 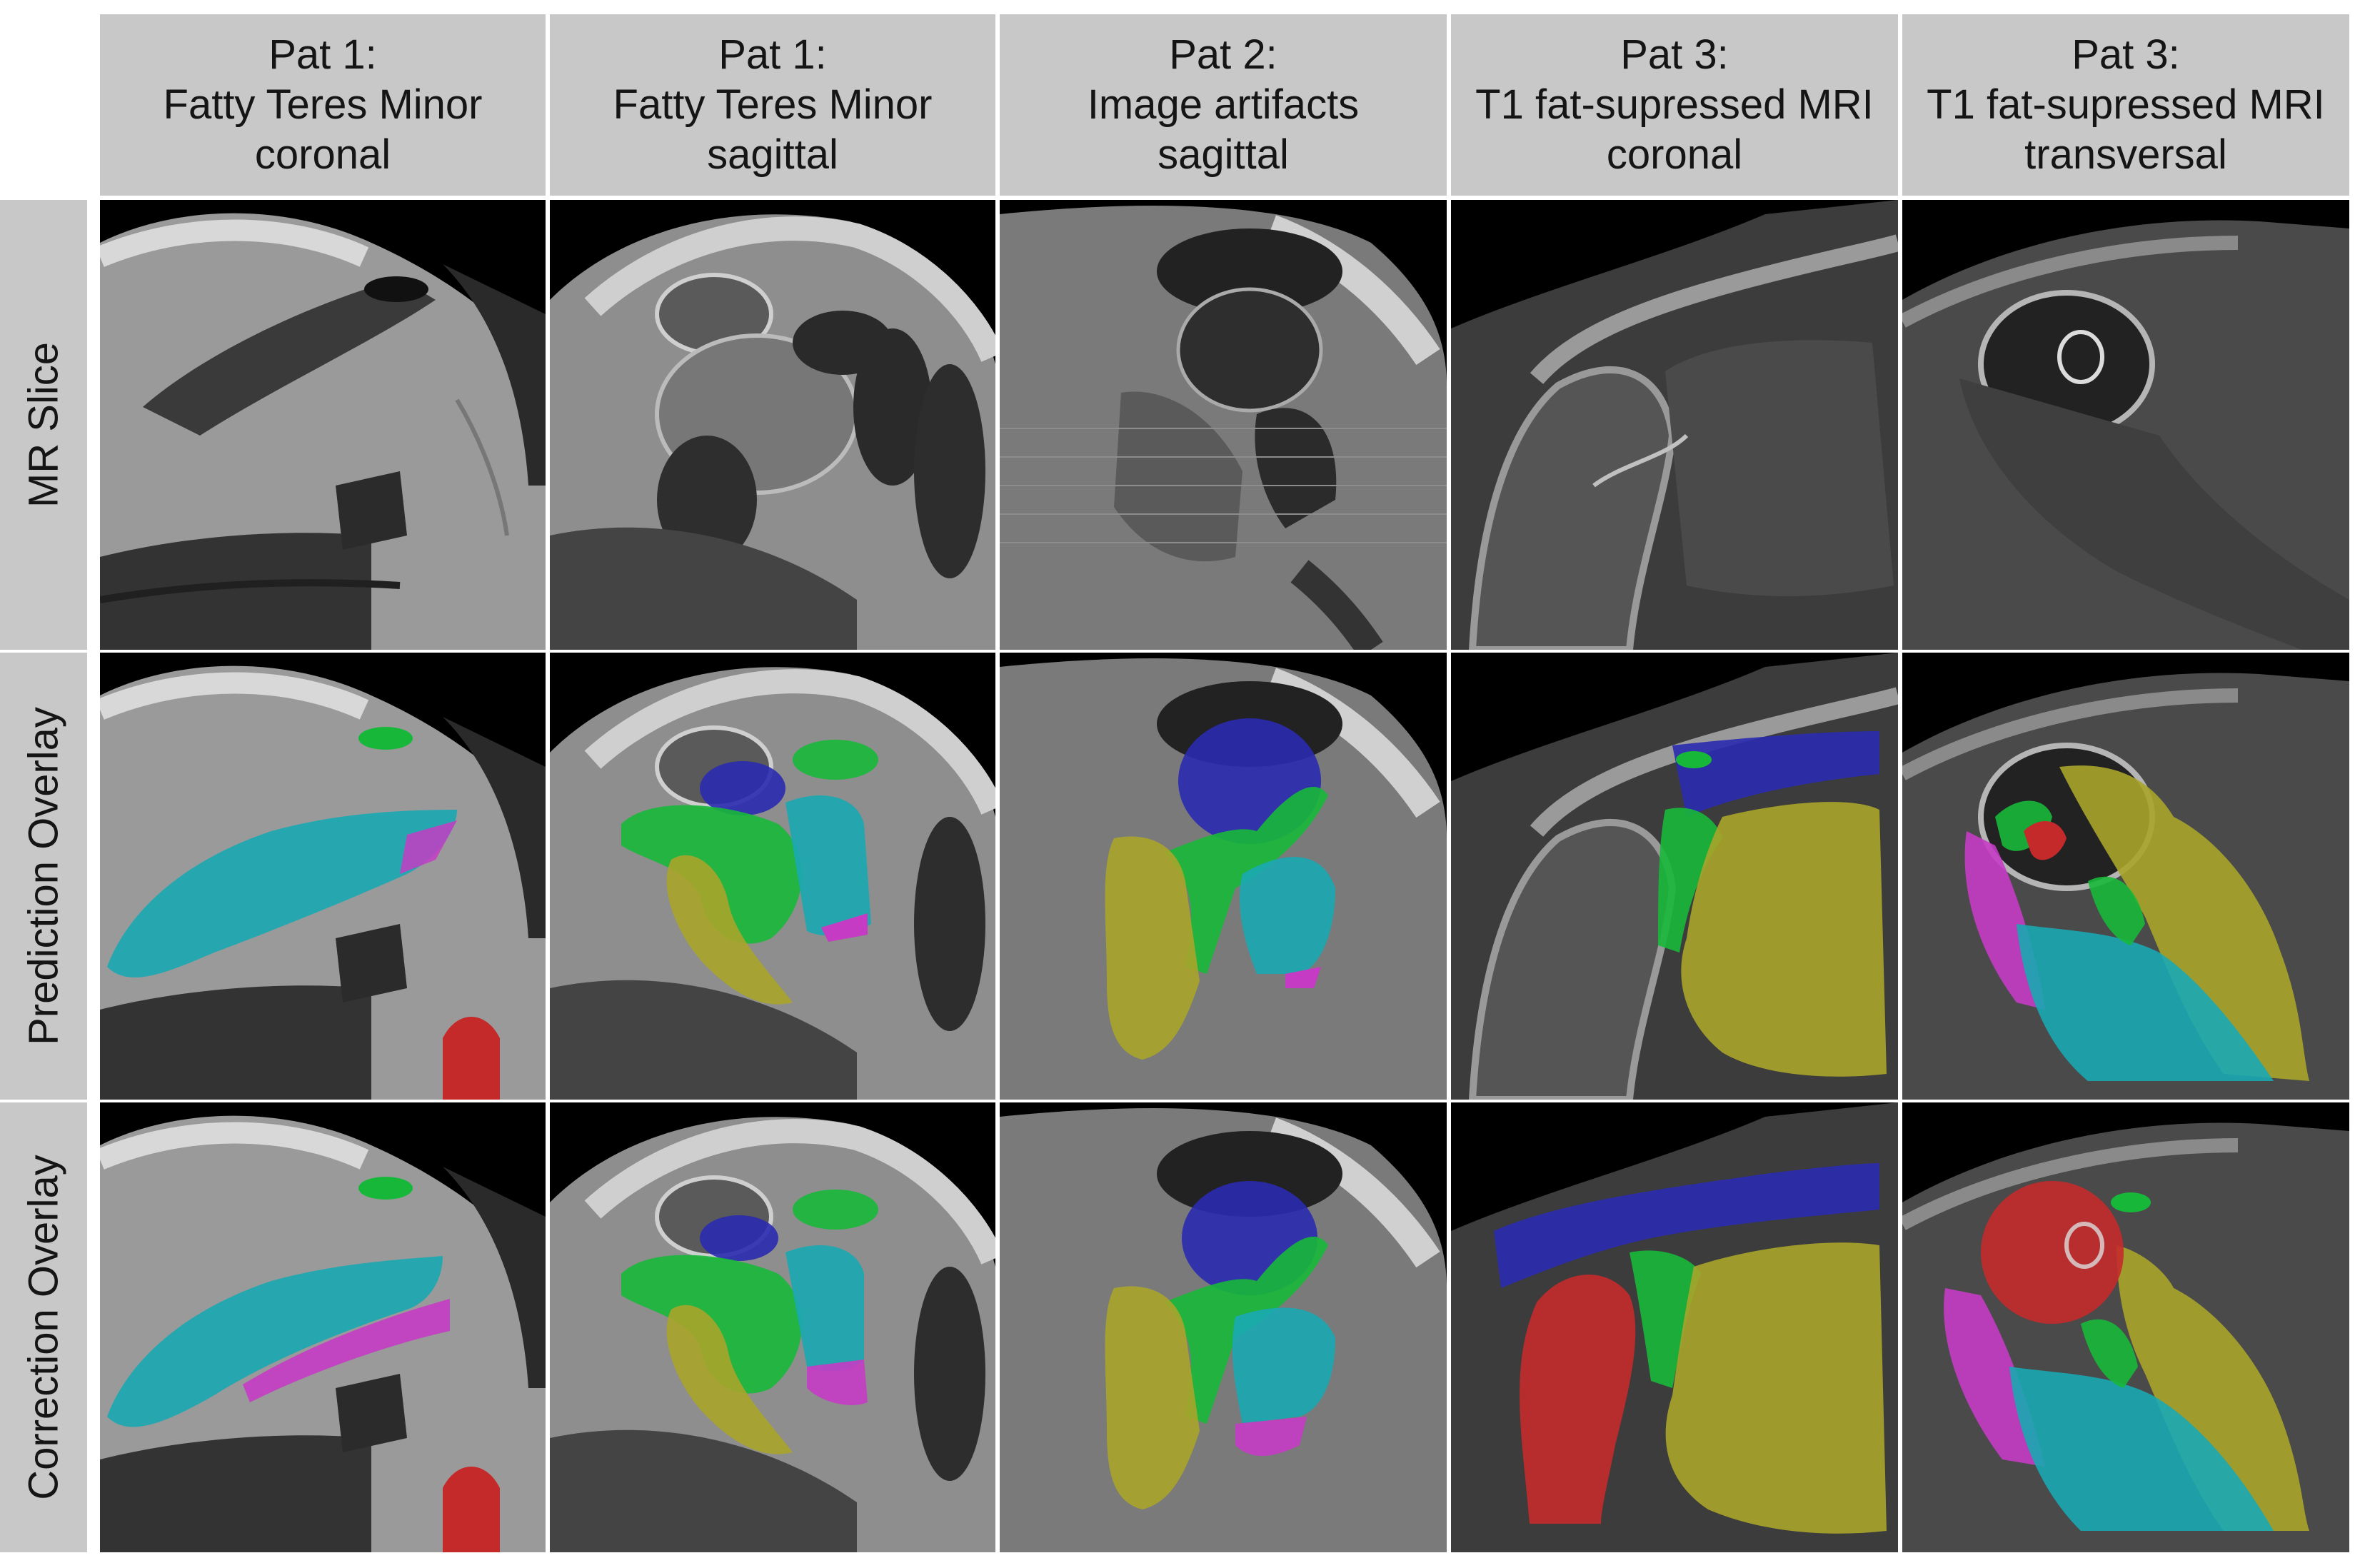 I want to click on row-header-prediction-overlay: Prediction Overlay, so click(x=43, y=876).